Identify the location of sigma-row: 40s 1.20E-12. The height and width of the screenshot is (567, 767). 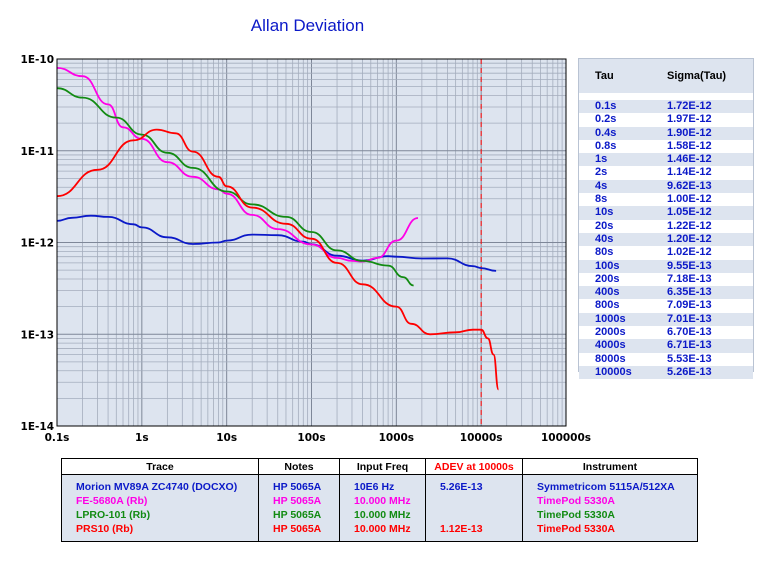
(666, 239).